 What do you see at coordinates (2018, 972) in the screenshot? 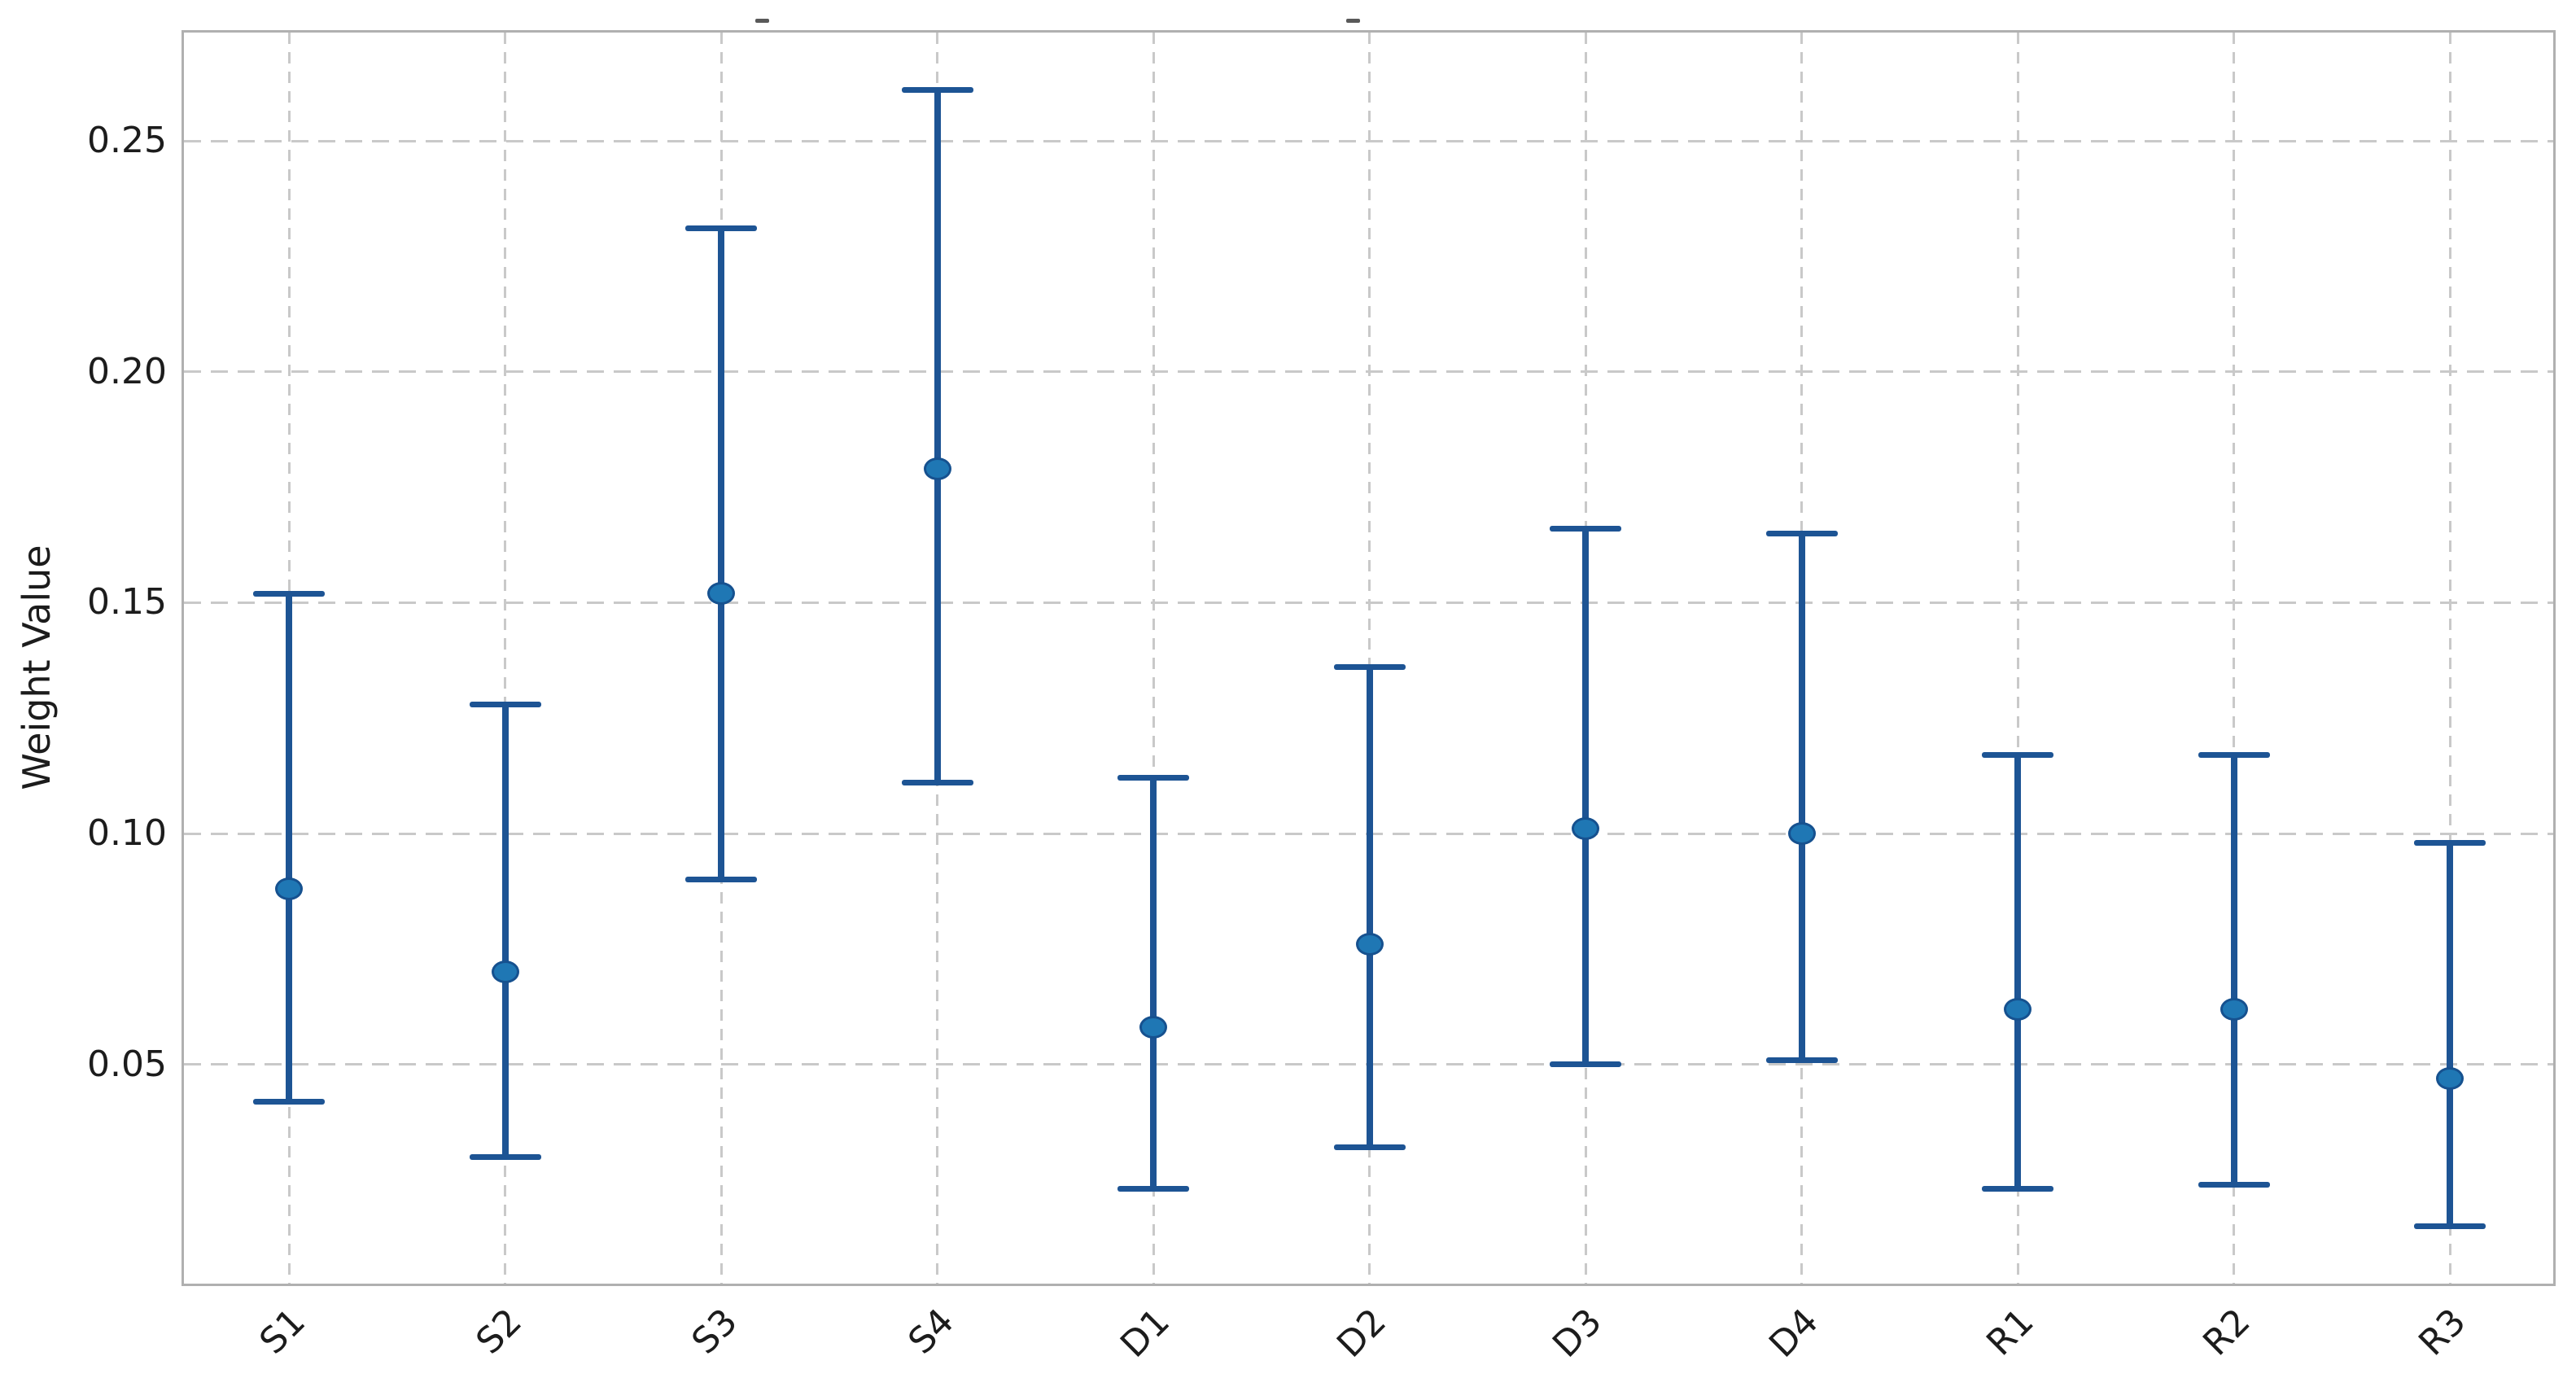
I see `error-bar-R1` at bounding box center [2018, 972].